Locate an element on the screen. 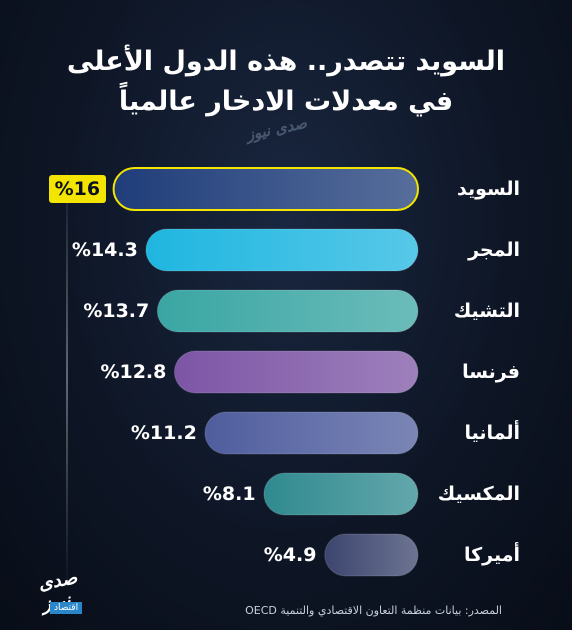  category-label: المكسيك is located at coordinates (478, 494).